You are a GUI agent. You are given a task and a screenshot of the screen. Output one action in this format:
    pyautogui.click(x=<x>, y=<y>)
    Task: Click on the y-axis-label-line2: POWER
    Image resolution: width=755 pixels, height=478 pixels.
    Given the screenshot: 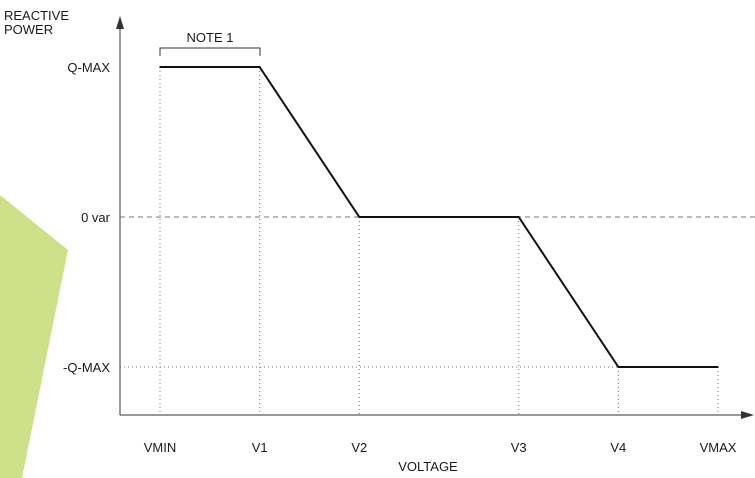 What is the action you would take?
    pyautogui.click(x=28, y=29)
    